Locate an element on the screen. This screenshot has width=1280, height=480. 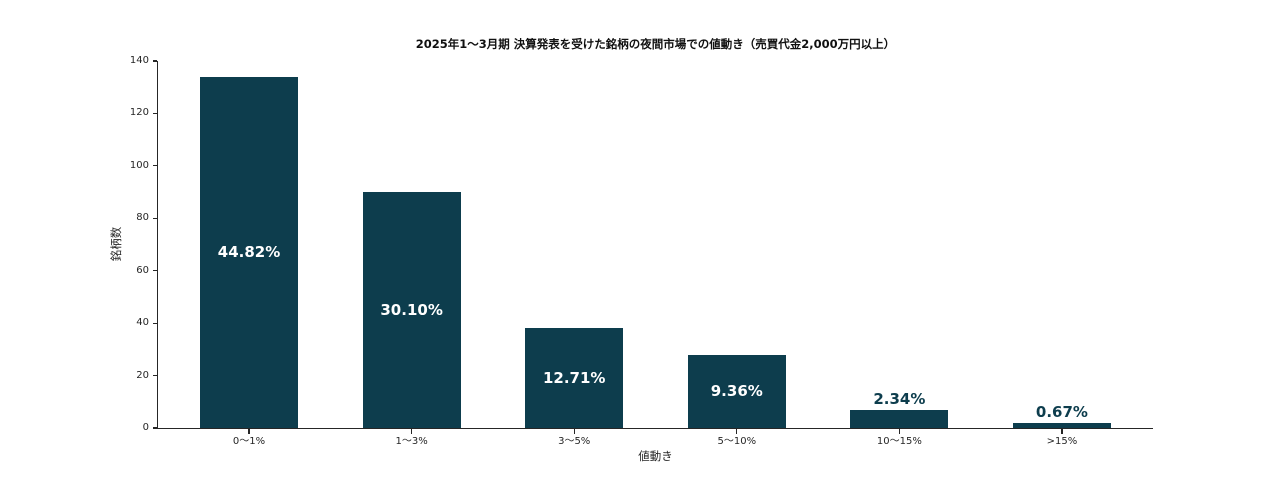
bar-value-label: 30.10% is located at coordinates (411, 310).